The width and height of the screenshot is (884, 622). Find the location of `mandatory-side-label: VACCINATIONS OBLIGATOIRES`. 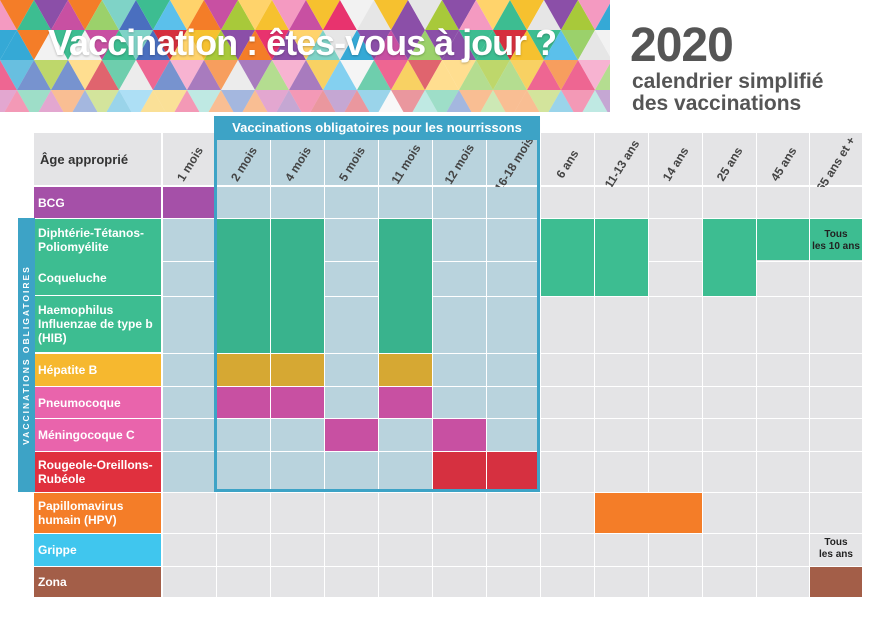

mandatory-side-label: VACCINATIONS OBLIGATOIRES is located at coordinates (26, 355).